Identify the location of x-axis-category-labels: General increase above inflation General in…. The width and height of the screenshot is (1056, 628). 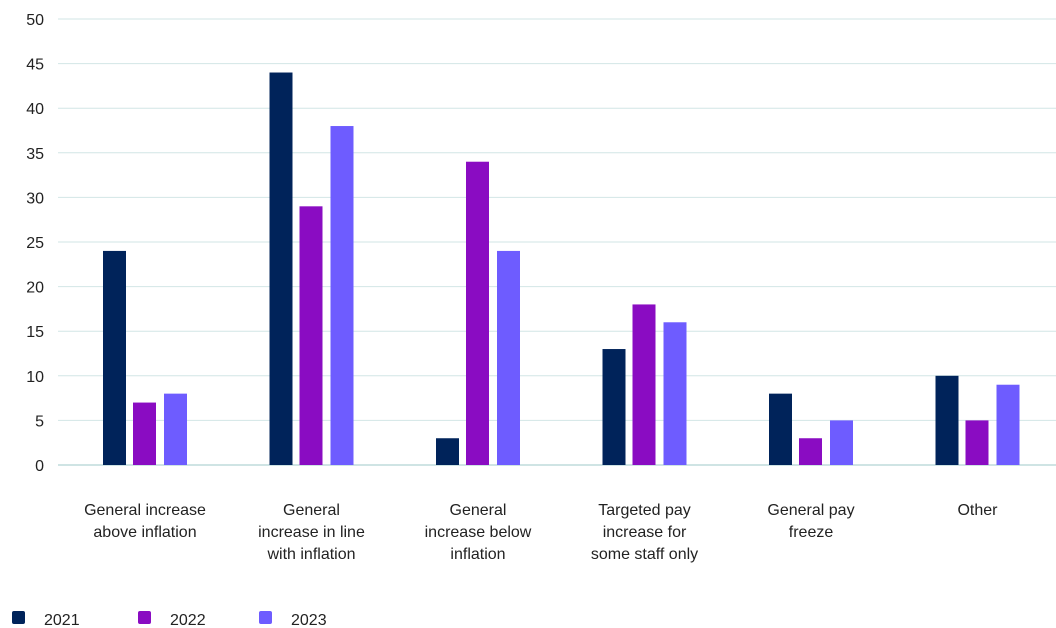
(541, 532).